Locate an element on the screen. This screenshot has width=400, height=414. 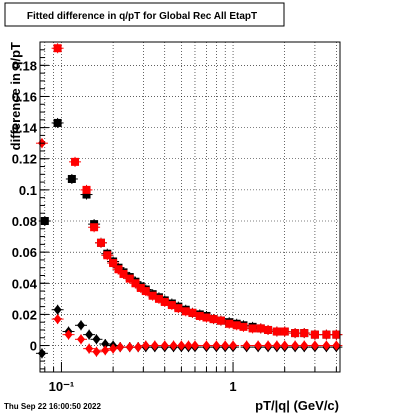
y-axis-title: difference in q/pT is located at coordinates (15, 96).